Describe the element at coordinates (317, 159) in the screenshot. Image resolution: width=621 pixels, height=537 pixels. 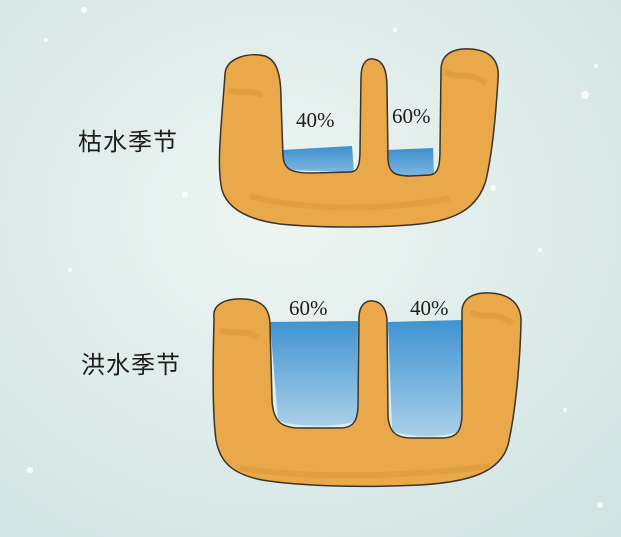
I see `dry-left-channel-water` at that location.